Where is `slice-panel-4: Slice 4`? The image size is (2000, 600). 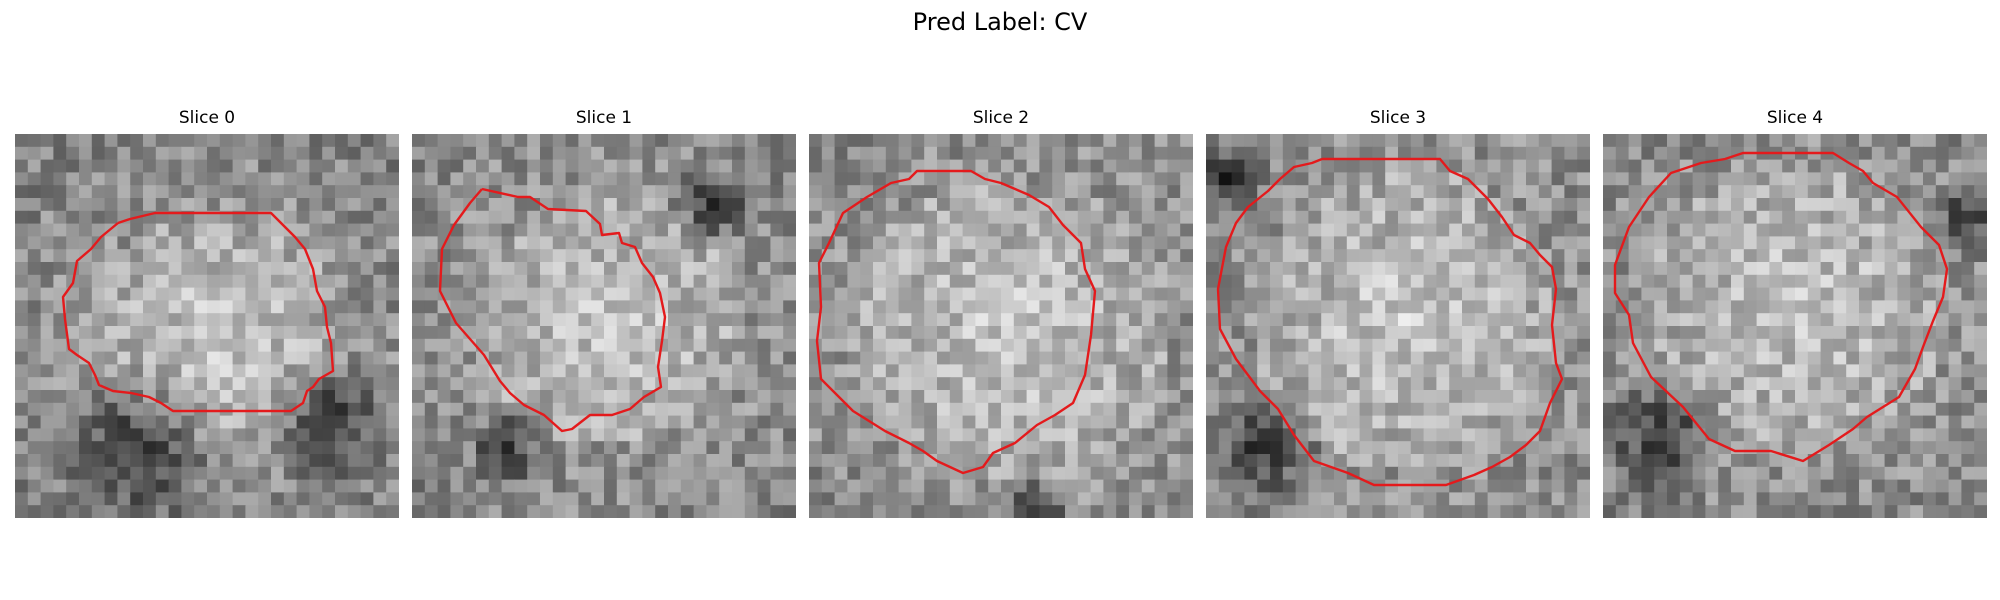 slice-panel-4: Slice 4 is located at coordinates (1795, 313).